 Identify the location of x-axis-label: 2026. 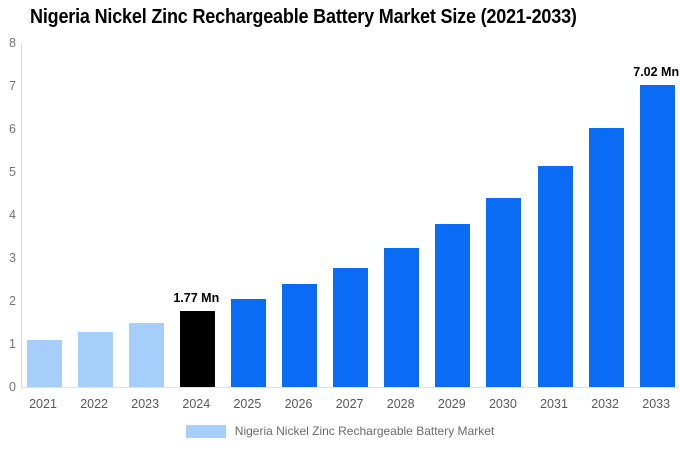
(298, 404).